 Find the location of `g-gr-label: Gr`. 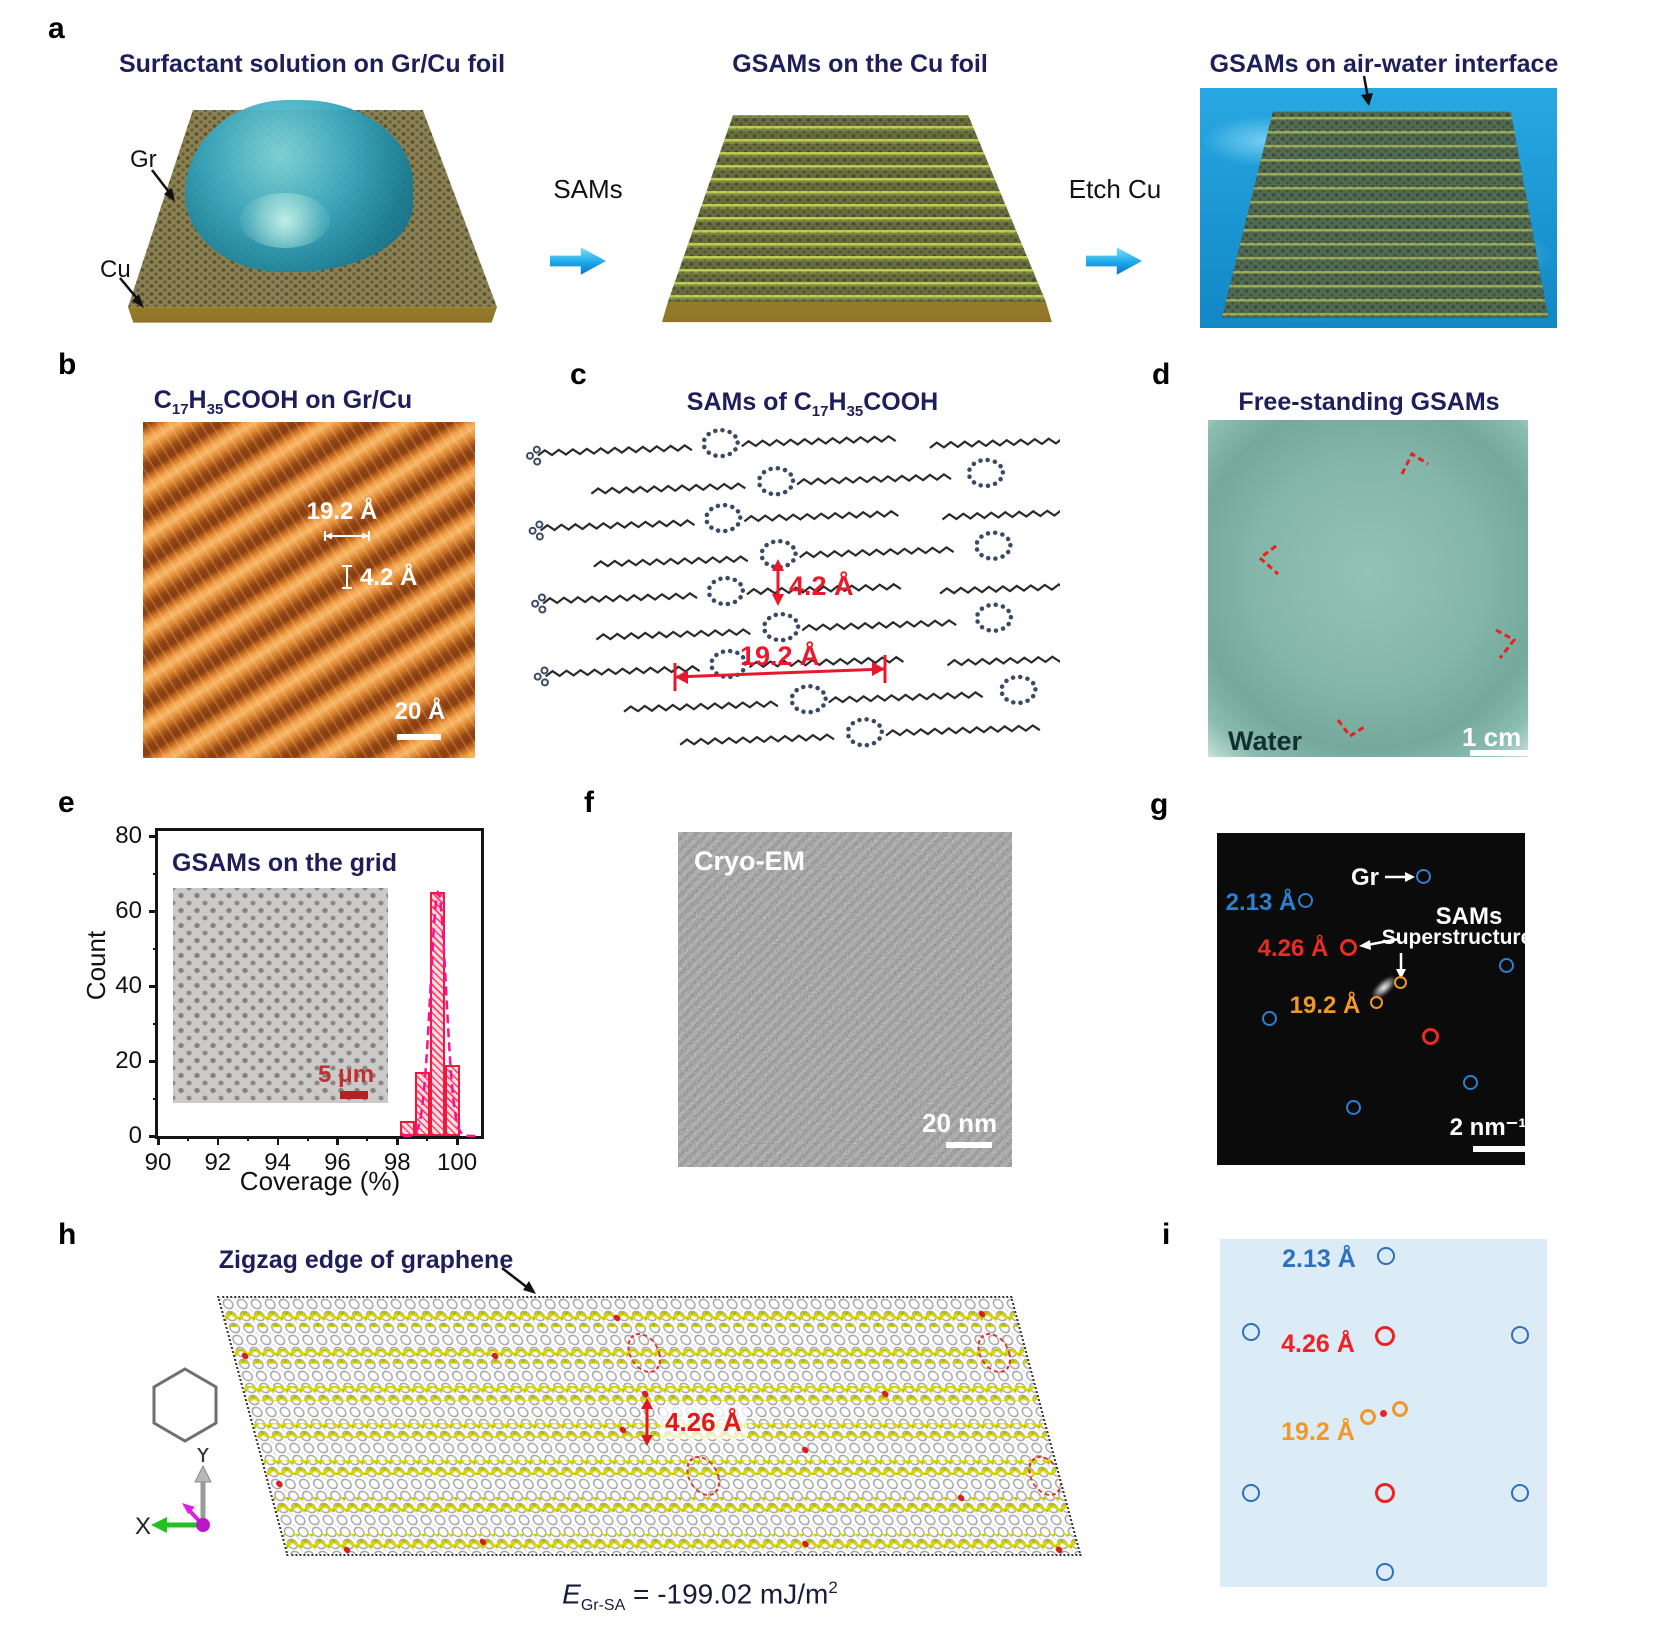

g-gr-label: Gr is located at coordinates (1364, 877).